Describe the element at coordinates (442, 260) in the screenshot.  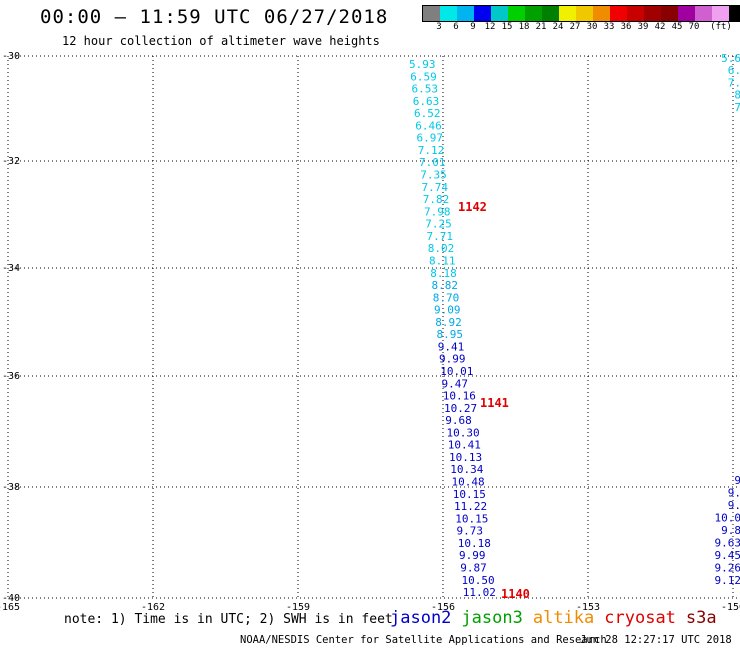
I see `swh-value: 8.11` at that location.